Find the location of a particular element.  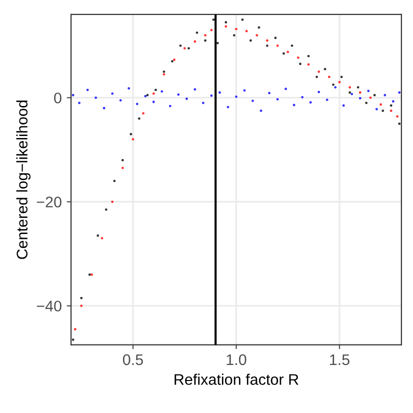

y-tick-label: −20 is located at coordinates (49, 202).